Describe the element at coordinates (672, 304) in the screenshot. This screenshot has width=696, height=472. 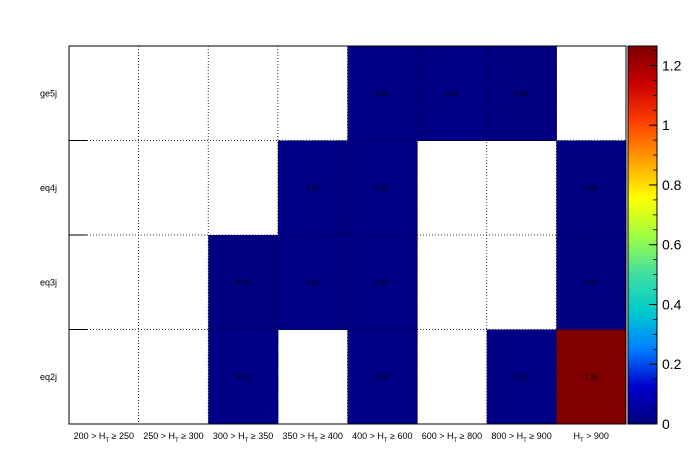
I see `color-bar-tick-label: 0.4` at that location.